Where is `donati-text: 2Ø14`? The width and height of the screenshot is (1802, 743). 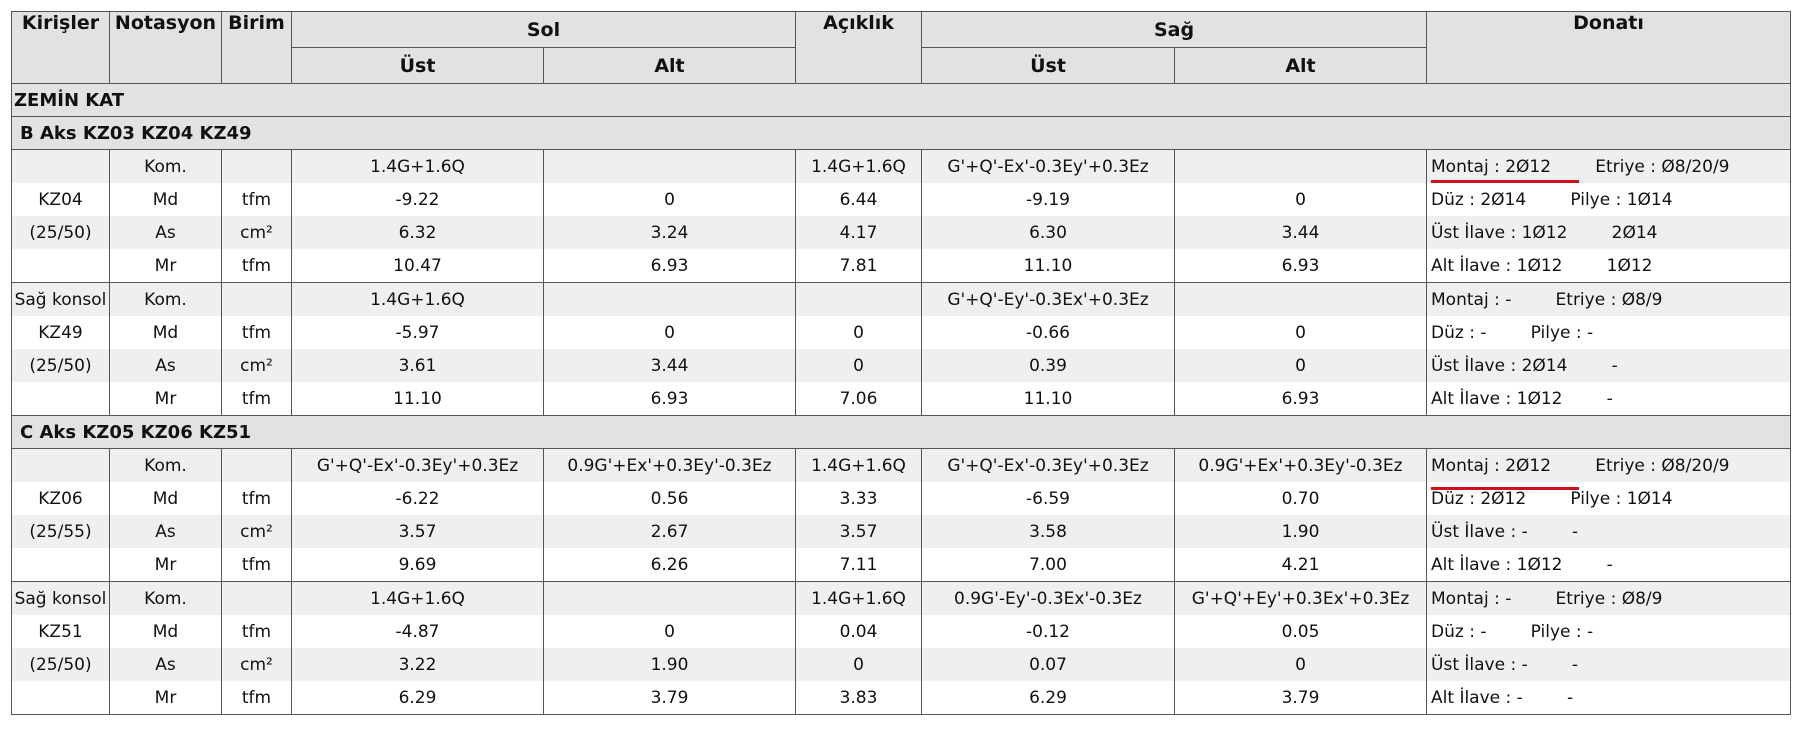
donati-text: 2Ø14 is located at coordinates (1634, 232).